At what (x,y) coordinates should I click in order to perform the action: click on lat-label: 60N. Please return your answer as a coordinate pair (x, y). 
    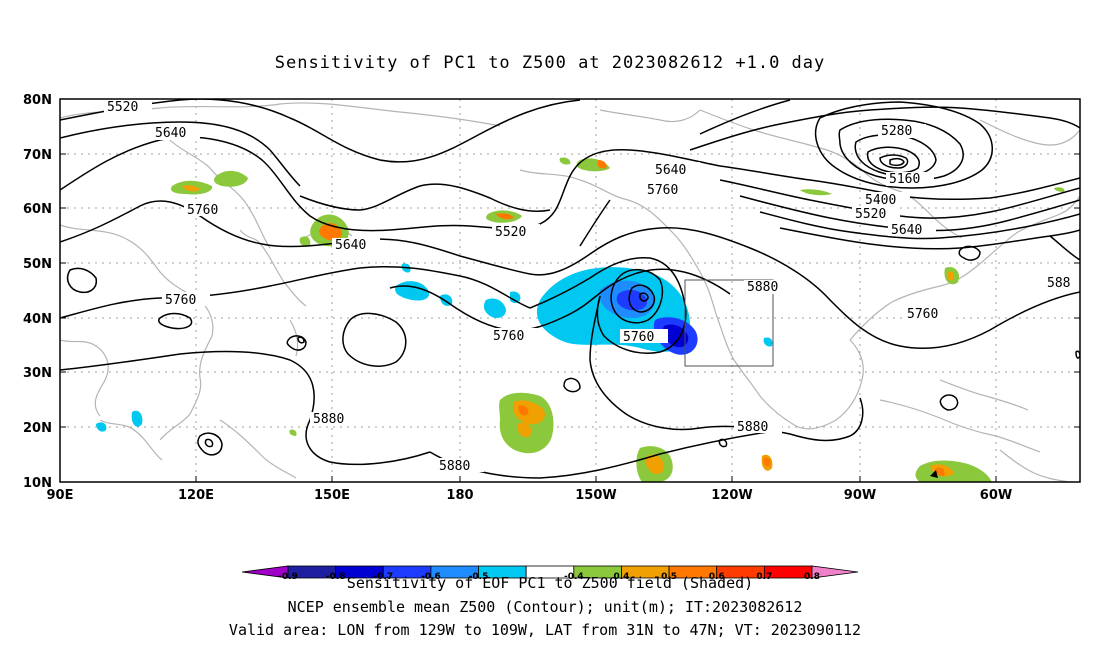
    Looking at the image, I should click on (37, 209).